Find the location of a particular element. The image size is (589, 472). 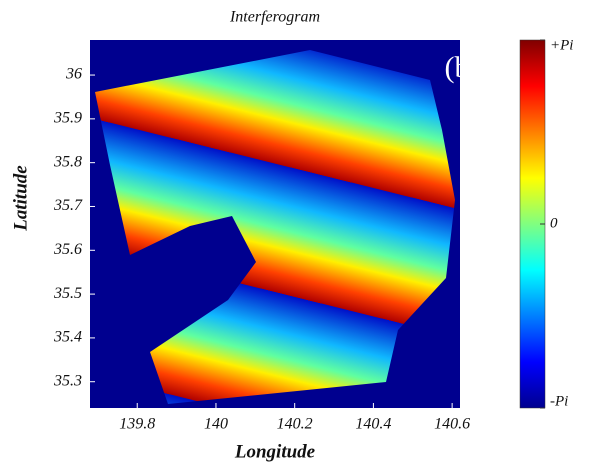

y-tick-label: 35.4 is located at coordinates (67, 337).